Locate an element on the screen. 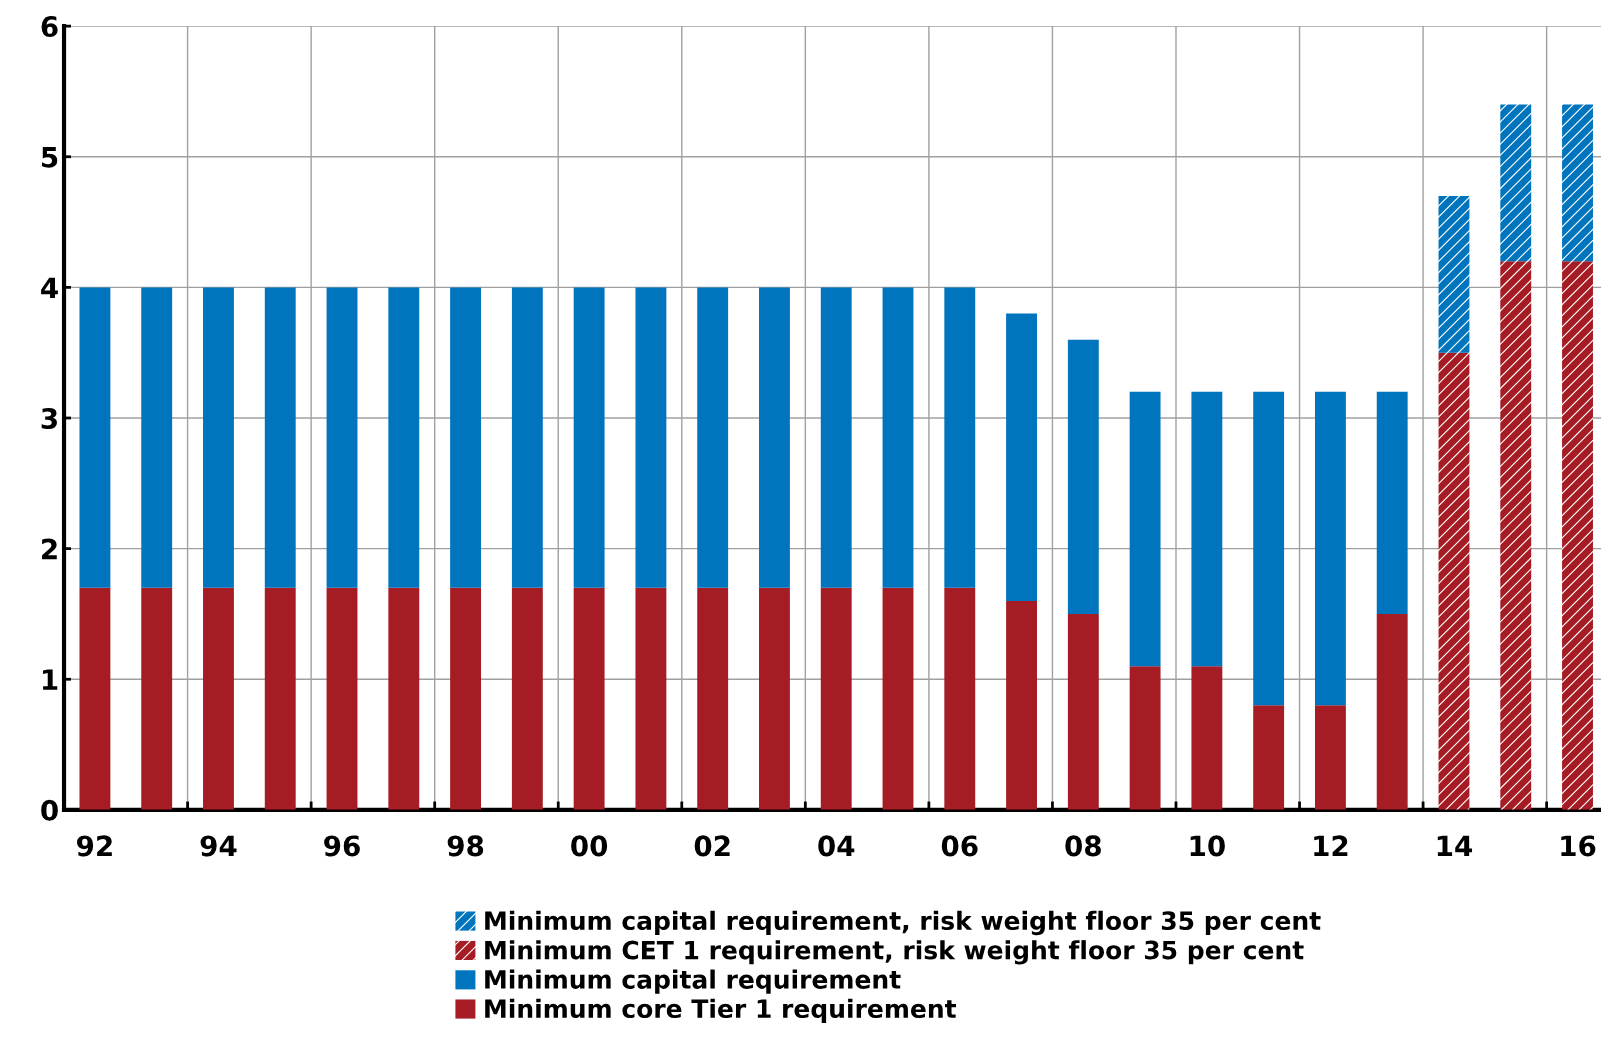  x-tick-label: 04 is located at coordinates (836, 846).